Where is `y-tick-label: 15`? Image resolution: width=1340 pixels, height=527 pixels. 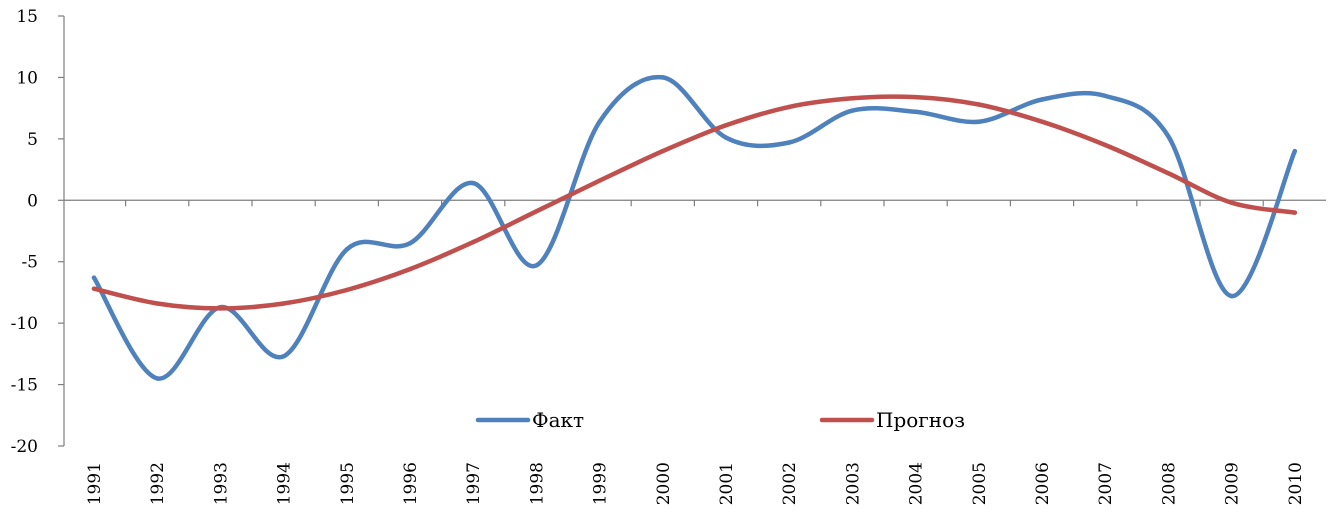
y-tick-label: 15 is located at coordinates (27, 17).